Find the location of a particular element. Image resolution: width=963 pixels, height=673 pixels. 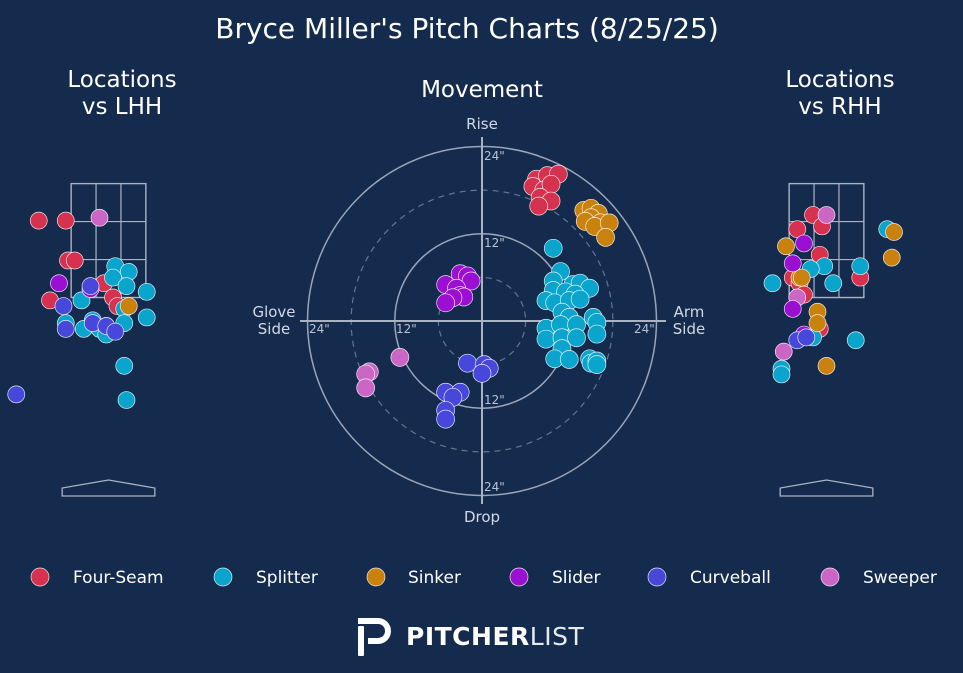

four-seam-movement-point is located at coordinates (539, 206).